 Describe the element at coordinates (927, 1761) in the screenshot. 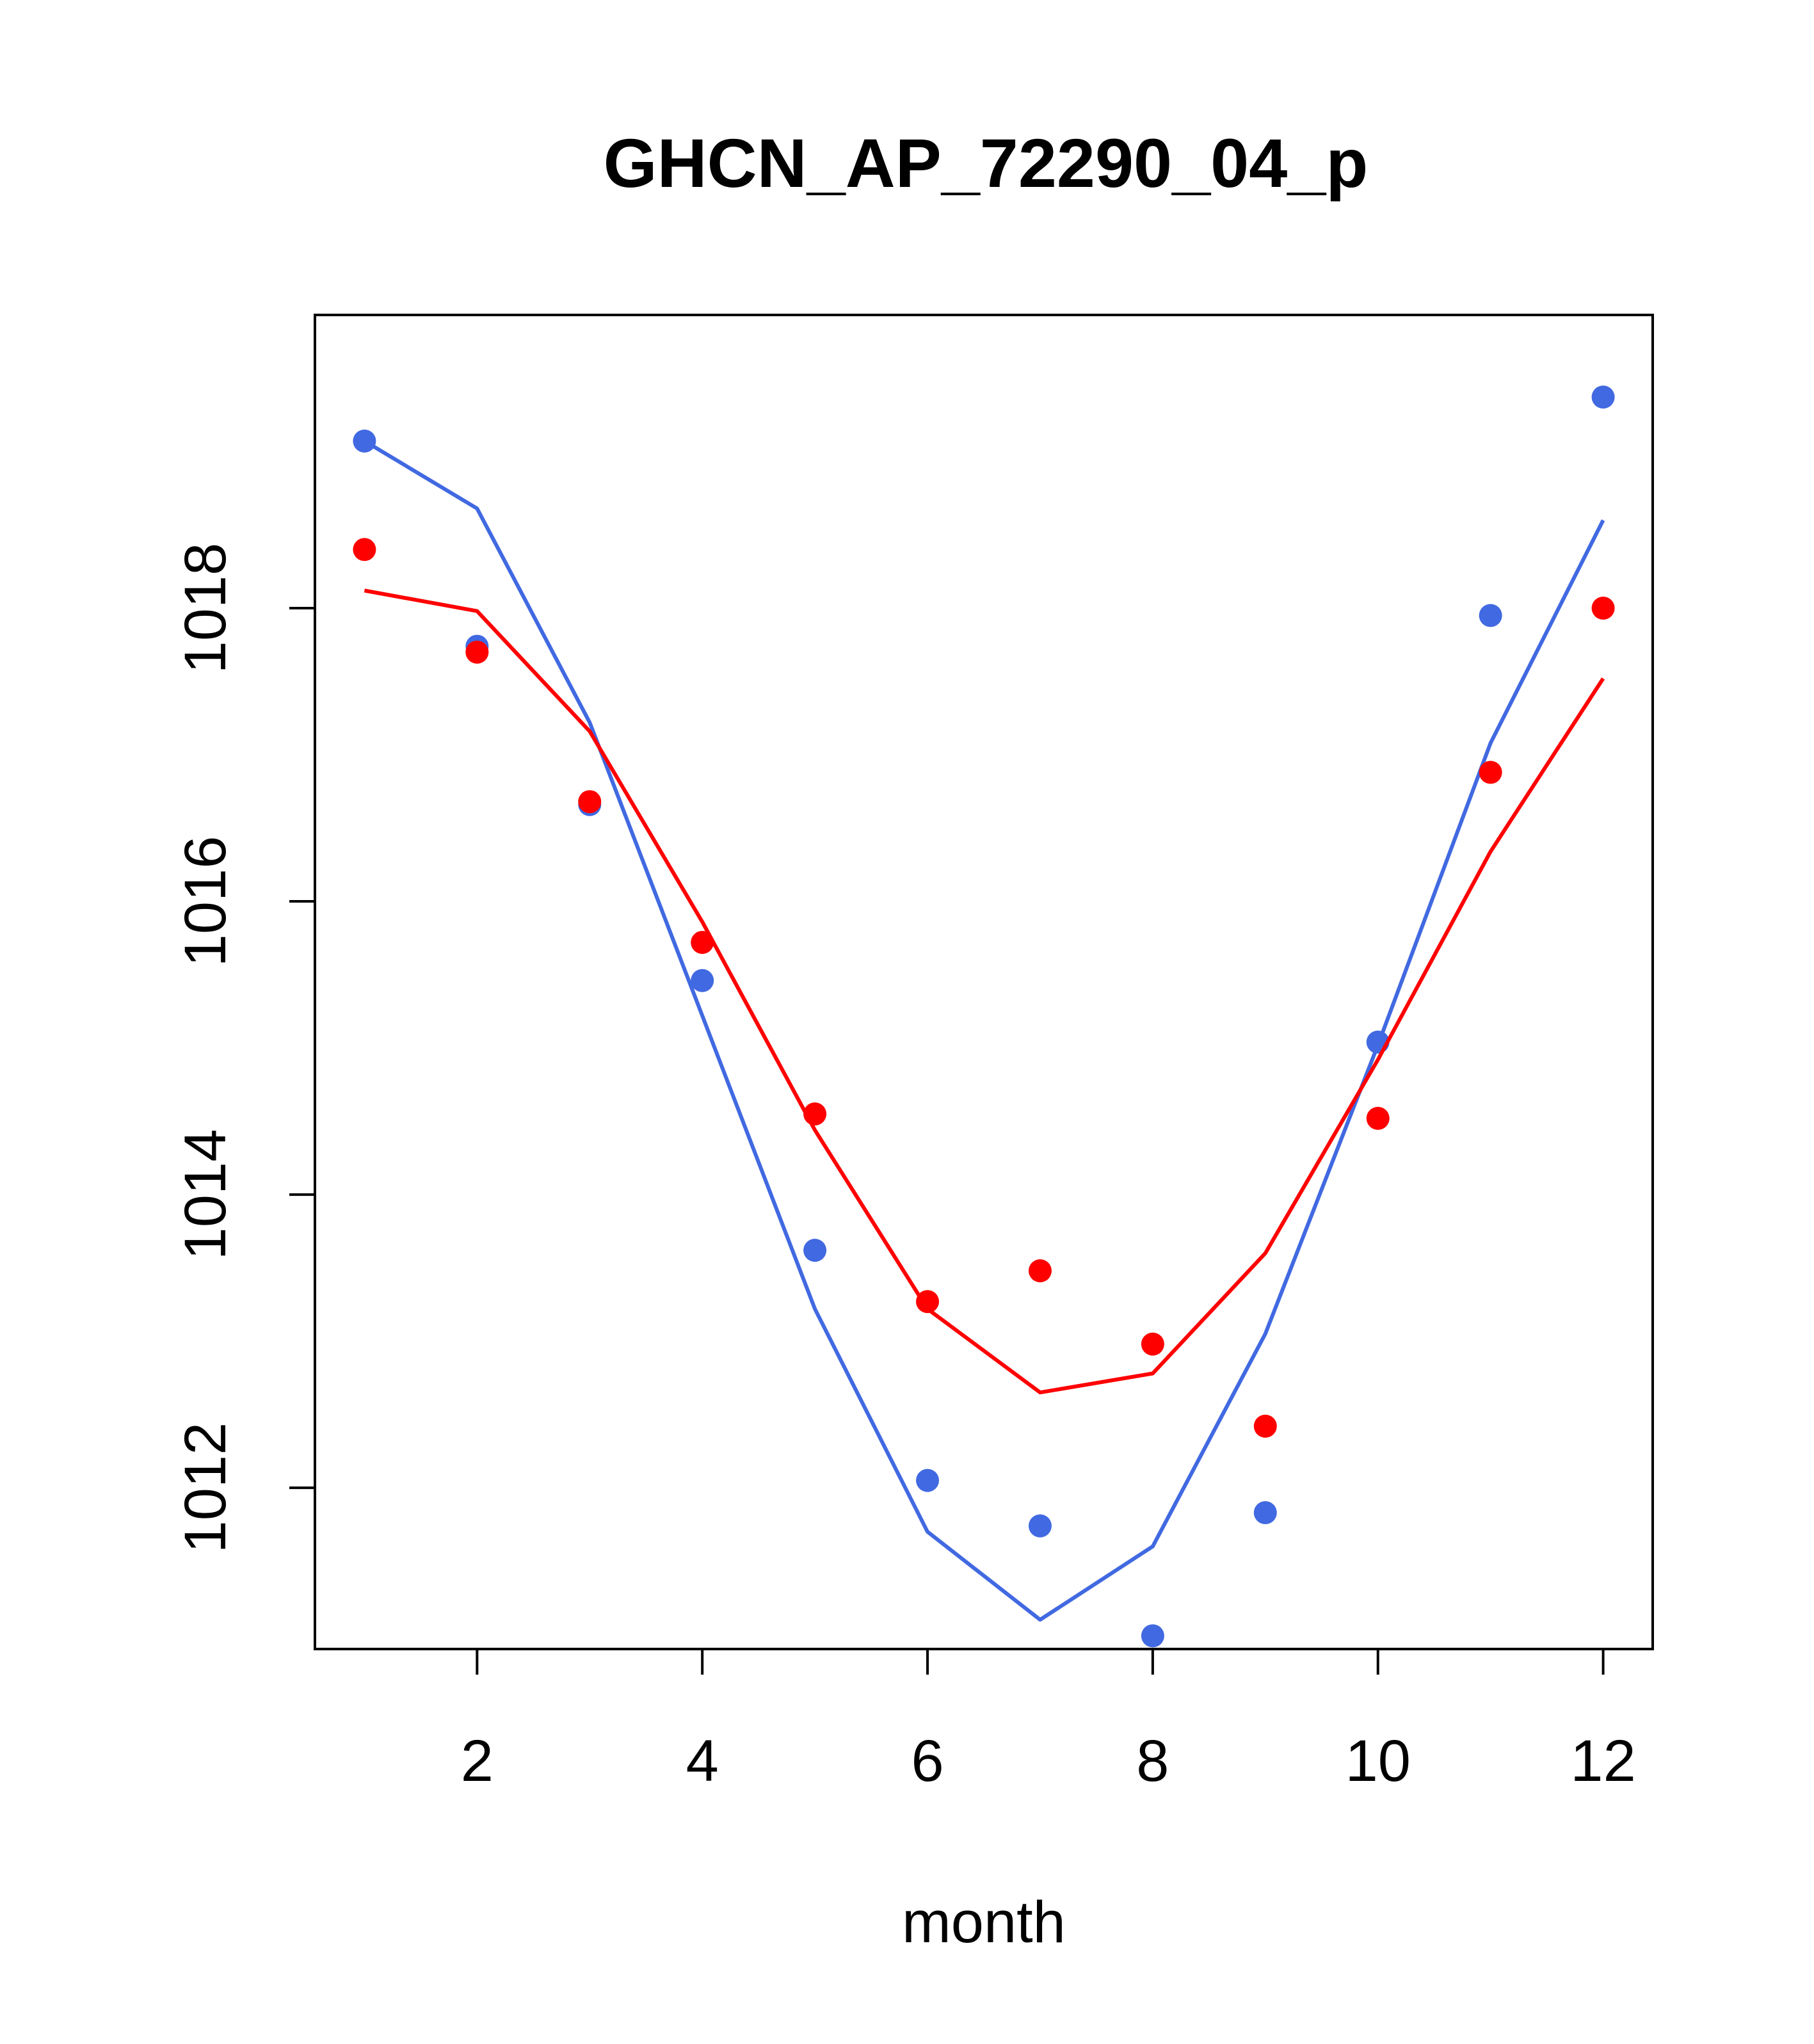

I see `x-tick-label: 6` at that location.